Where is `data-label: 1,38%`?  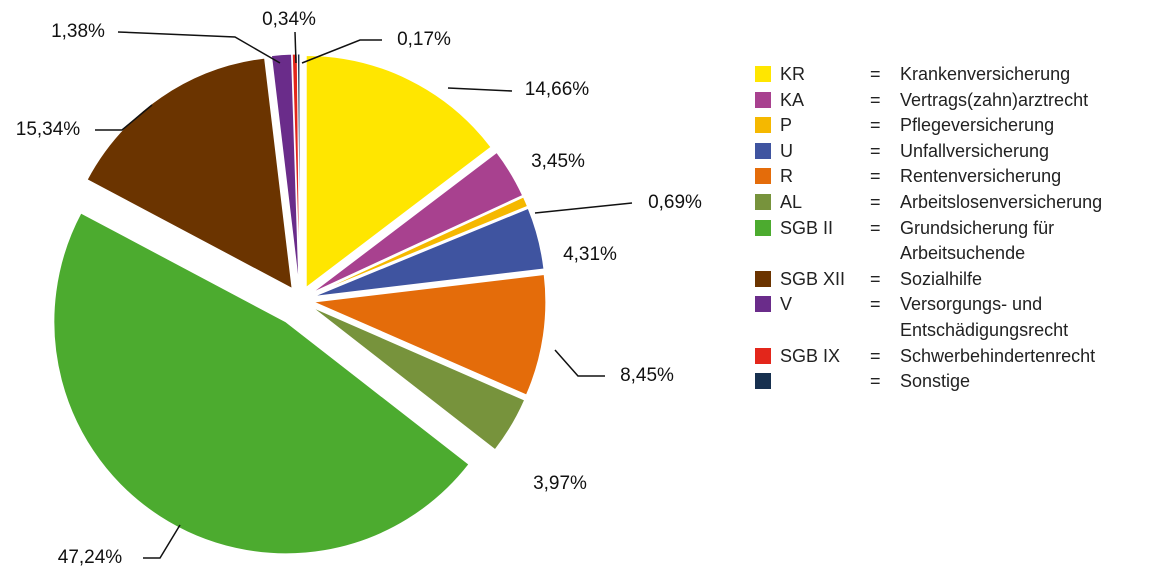
data-label: 1,38% is located at coordinates (78, 31).